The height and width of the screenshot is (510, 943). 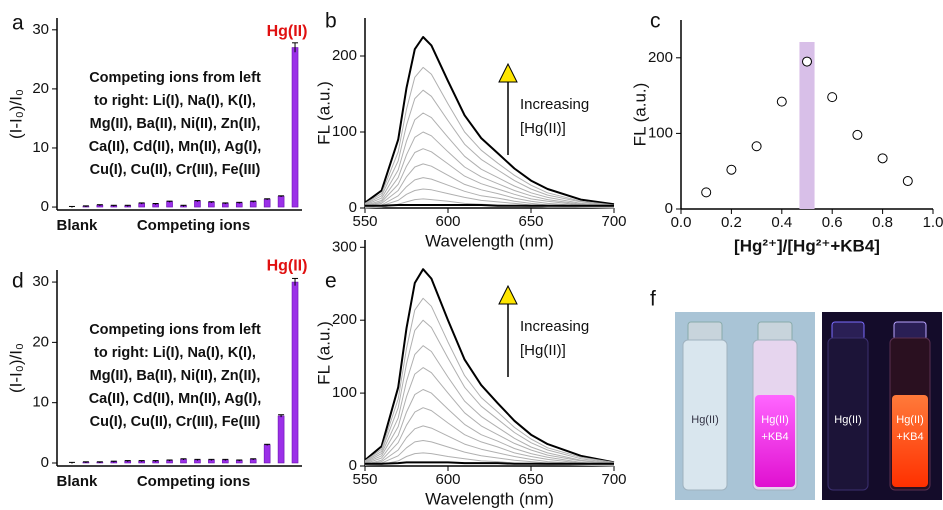 I want to click on photo-panel: f Hg(II) Hg(II) +KB4 Hg(II) Hg(II) +KB4, so click(x=796, y=394).